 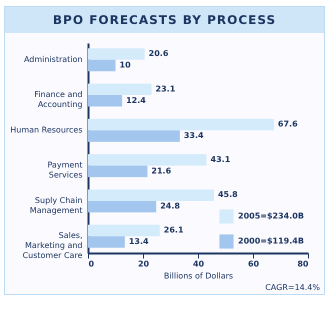 What do you see at coordinates (228, 195) in the screenshot?
I see `data-label: 45.8` at bounding box center [228, 195].